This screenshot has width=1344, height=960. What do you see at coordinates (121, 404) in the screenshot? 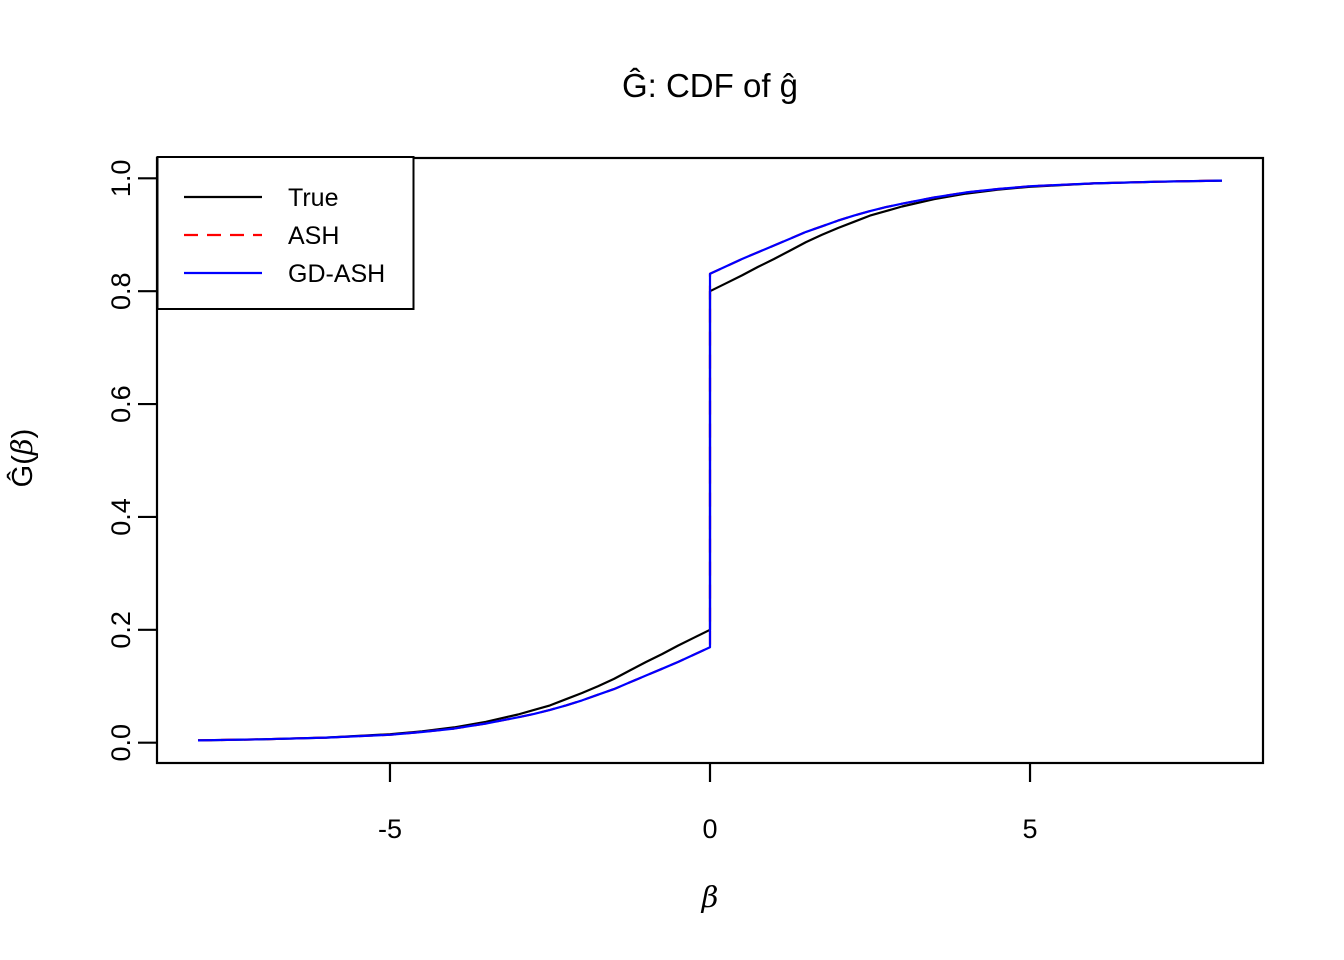
I see `y-tick-label: 0.6` at bounding box center [121, 404].